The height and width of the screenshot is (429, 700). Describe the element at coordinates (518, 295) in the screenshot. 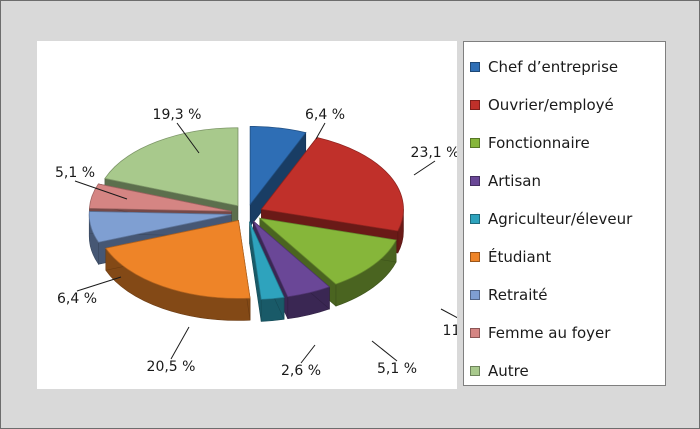

I see `legend-label: Retraité` at that location.